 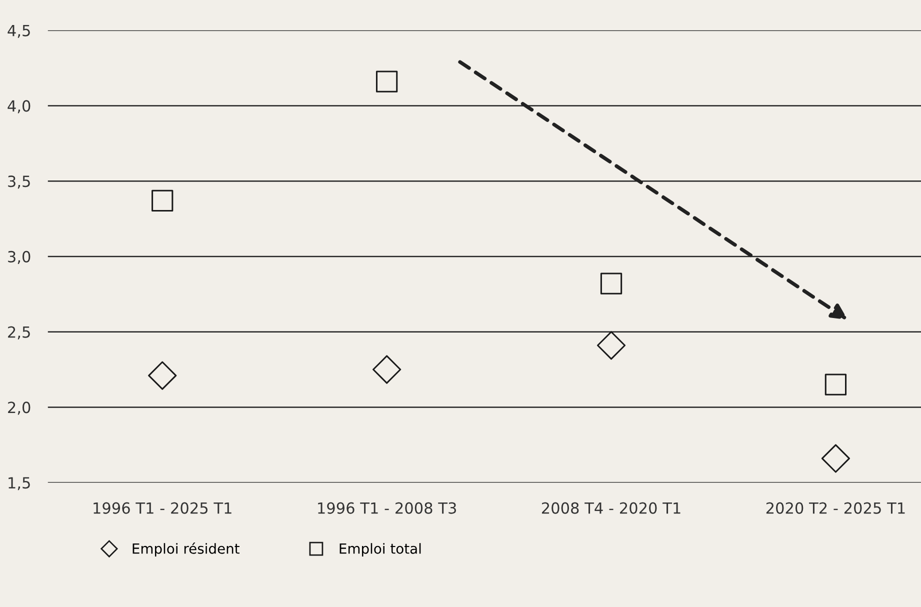 What do you see at coordinates (19, 333) in the screenshot?
I see `y-tick-label: 2,5` at bounding box center [19, 333].